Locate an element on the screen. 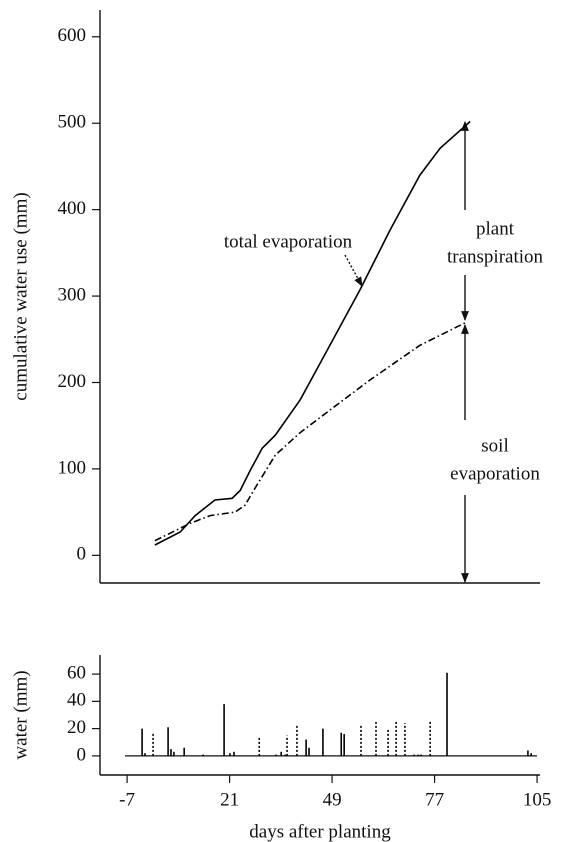  x-tick-label: 105 is located at coordinates (537, 799).